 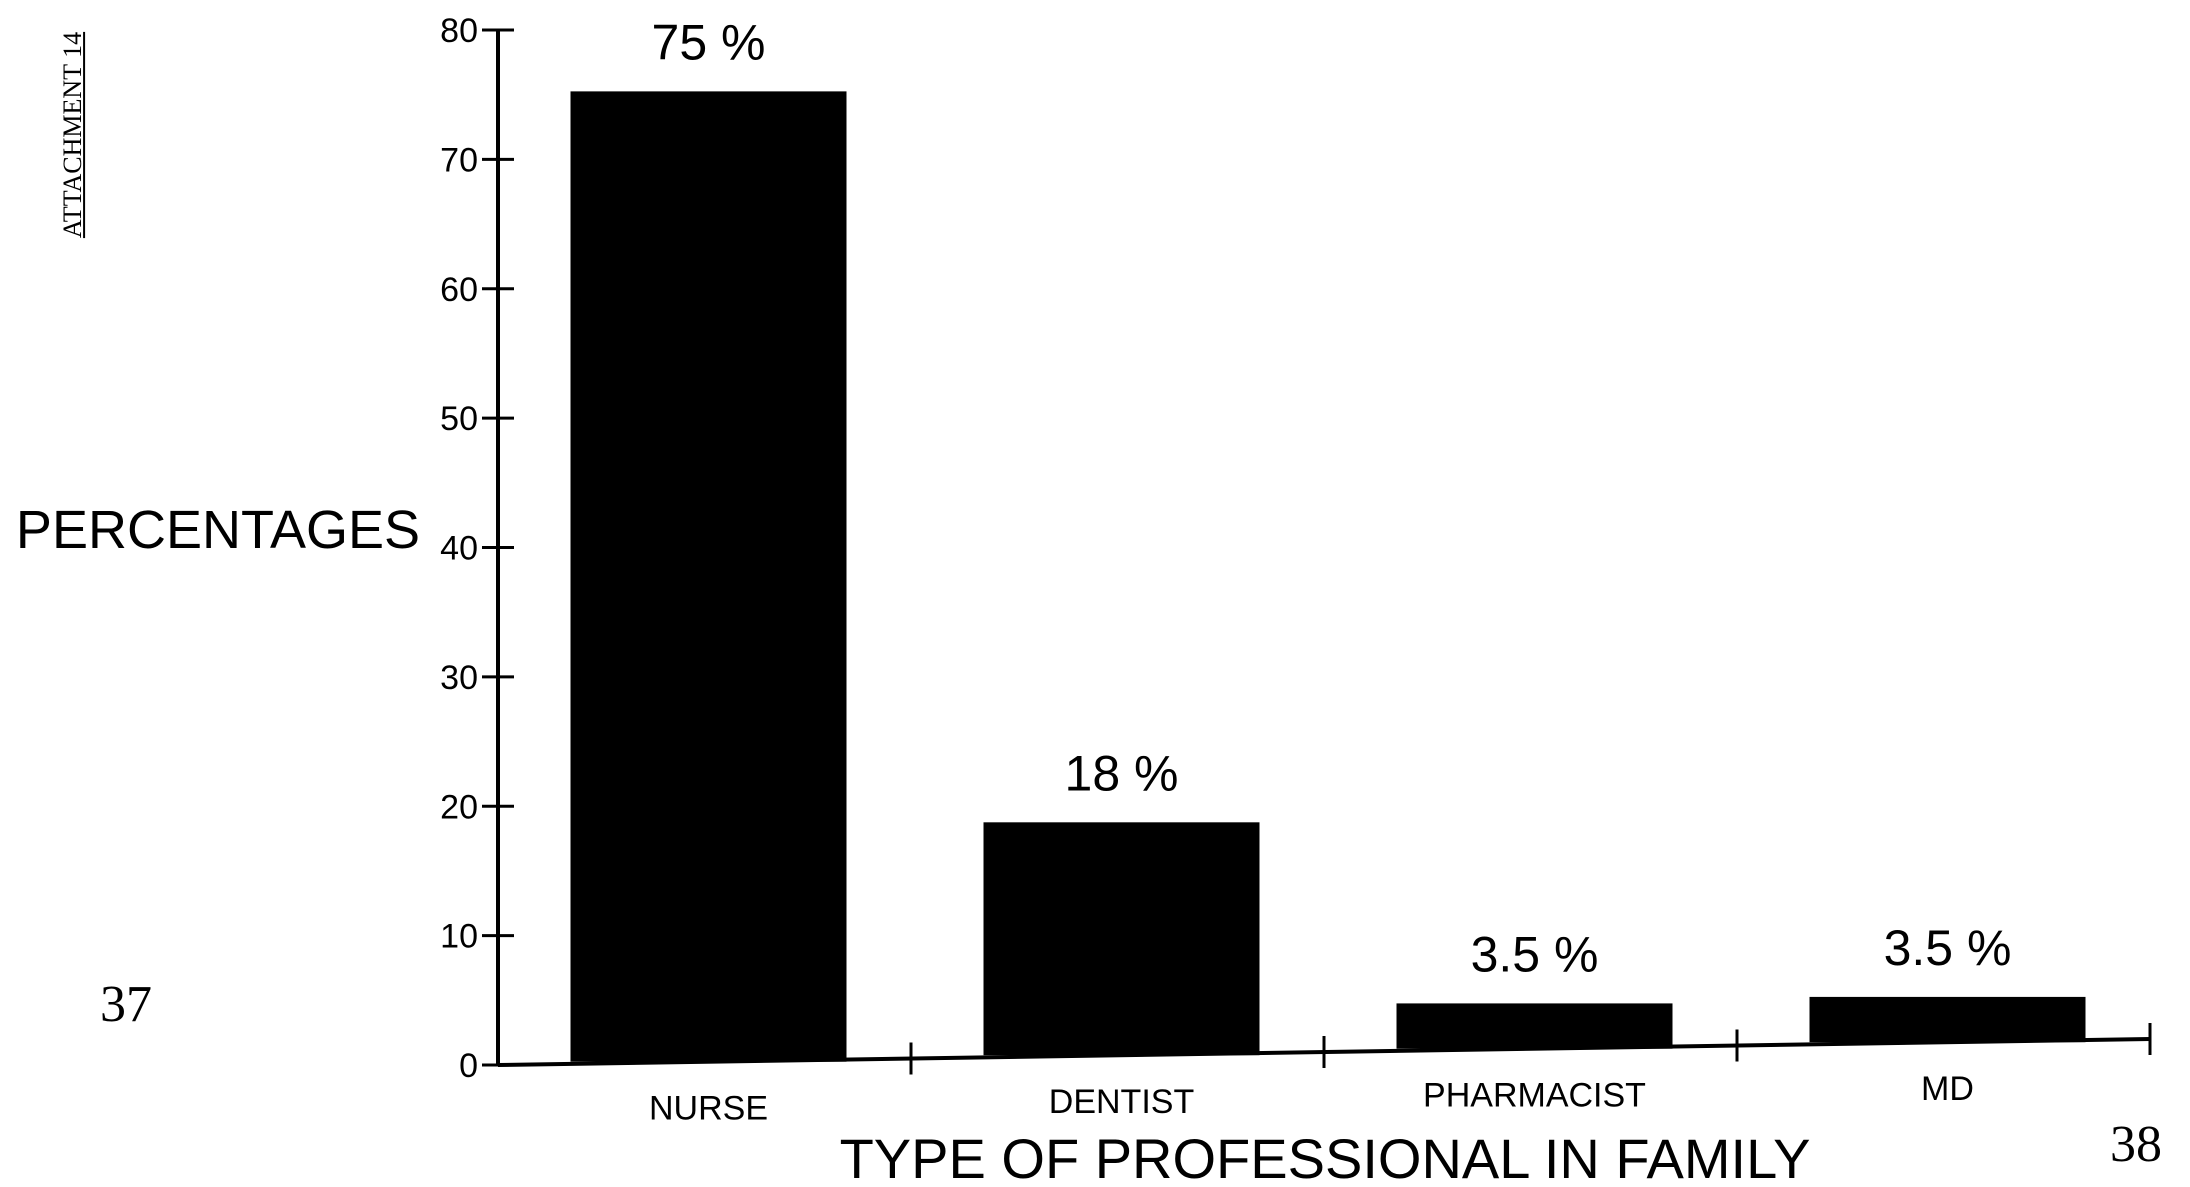 I want to click on x-tick-label: NURSE, so click(x=708, y=1109).